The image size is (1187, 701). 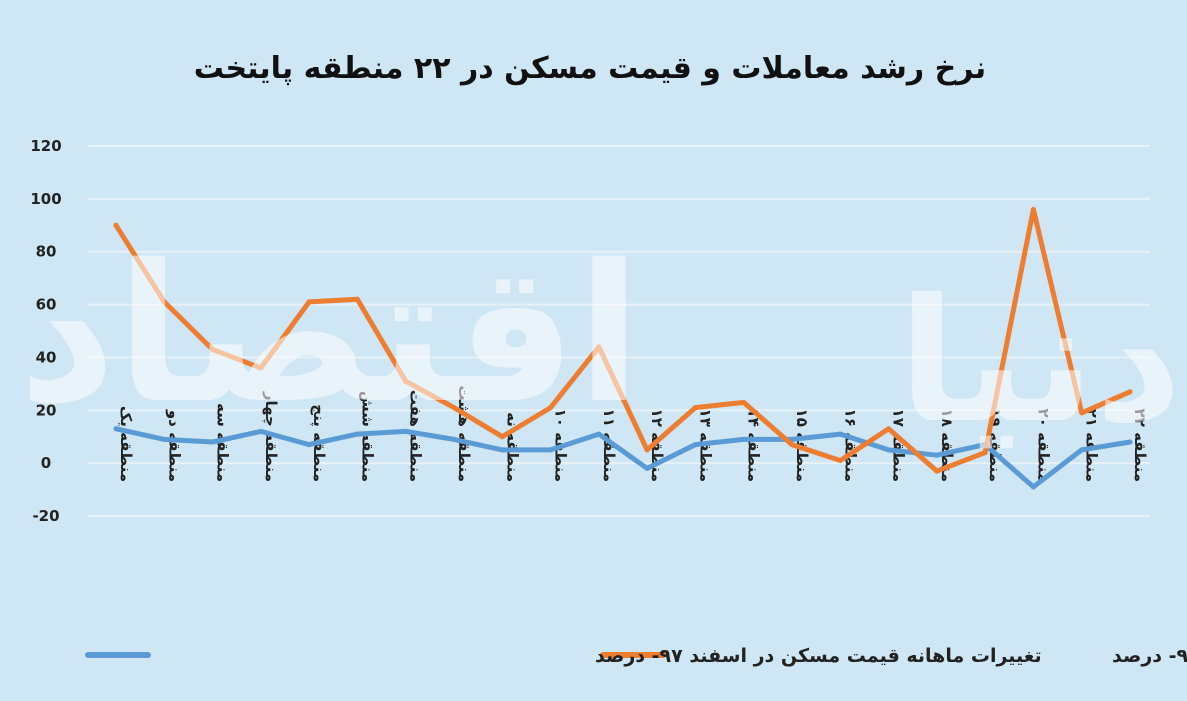 I want to click on y-tick-label: 80, so click(x=46, y=252).